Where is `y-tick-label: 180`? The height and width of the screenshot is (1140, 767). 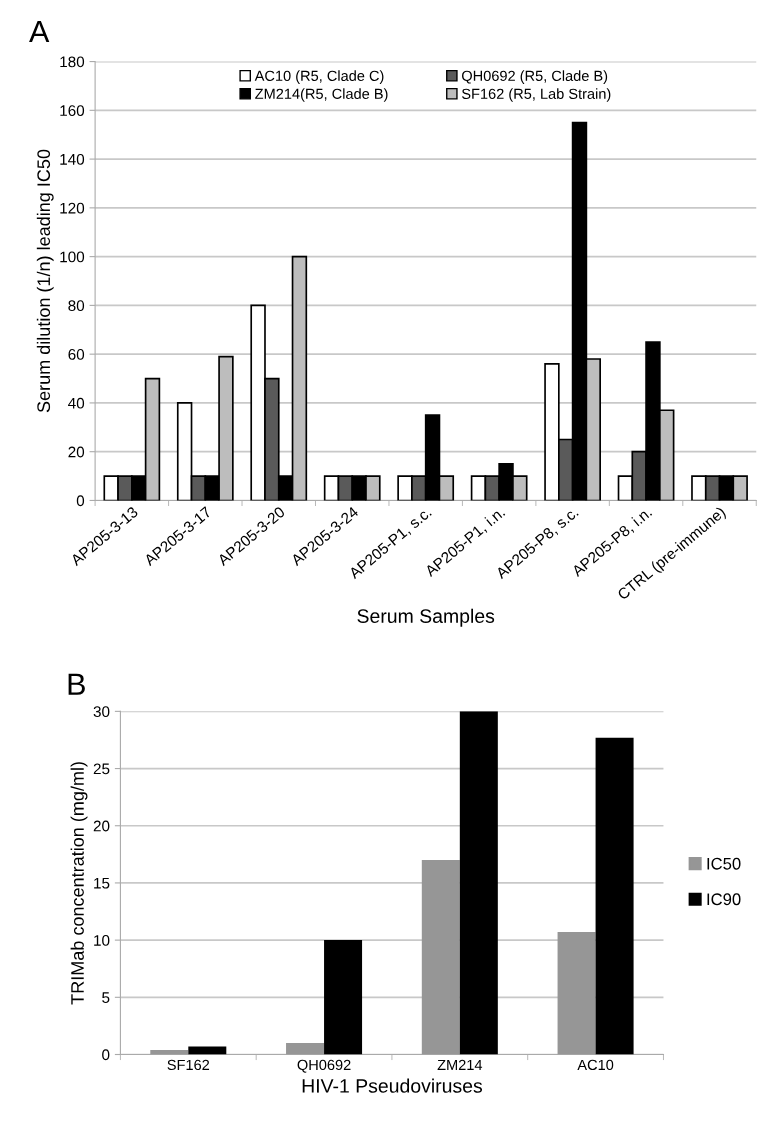
y-tick-label: 180 is located at coordinates (72, 62).